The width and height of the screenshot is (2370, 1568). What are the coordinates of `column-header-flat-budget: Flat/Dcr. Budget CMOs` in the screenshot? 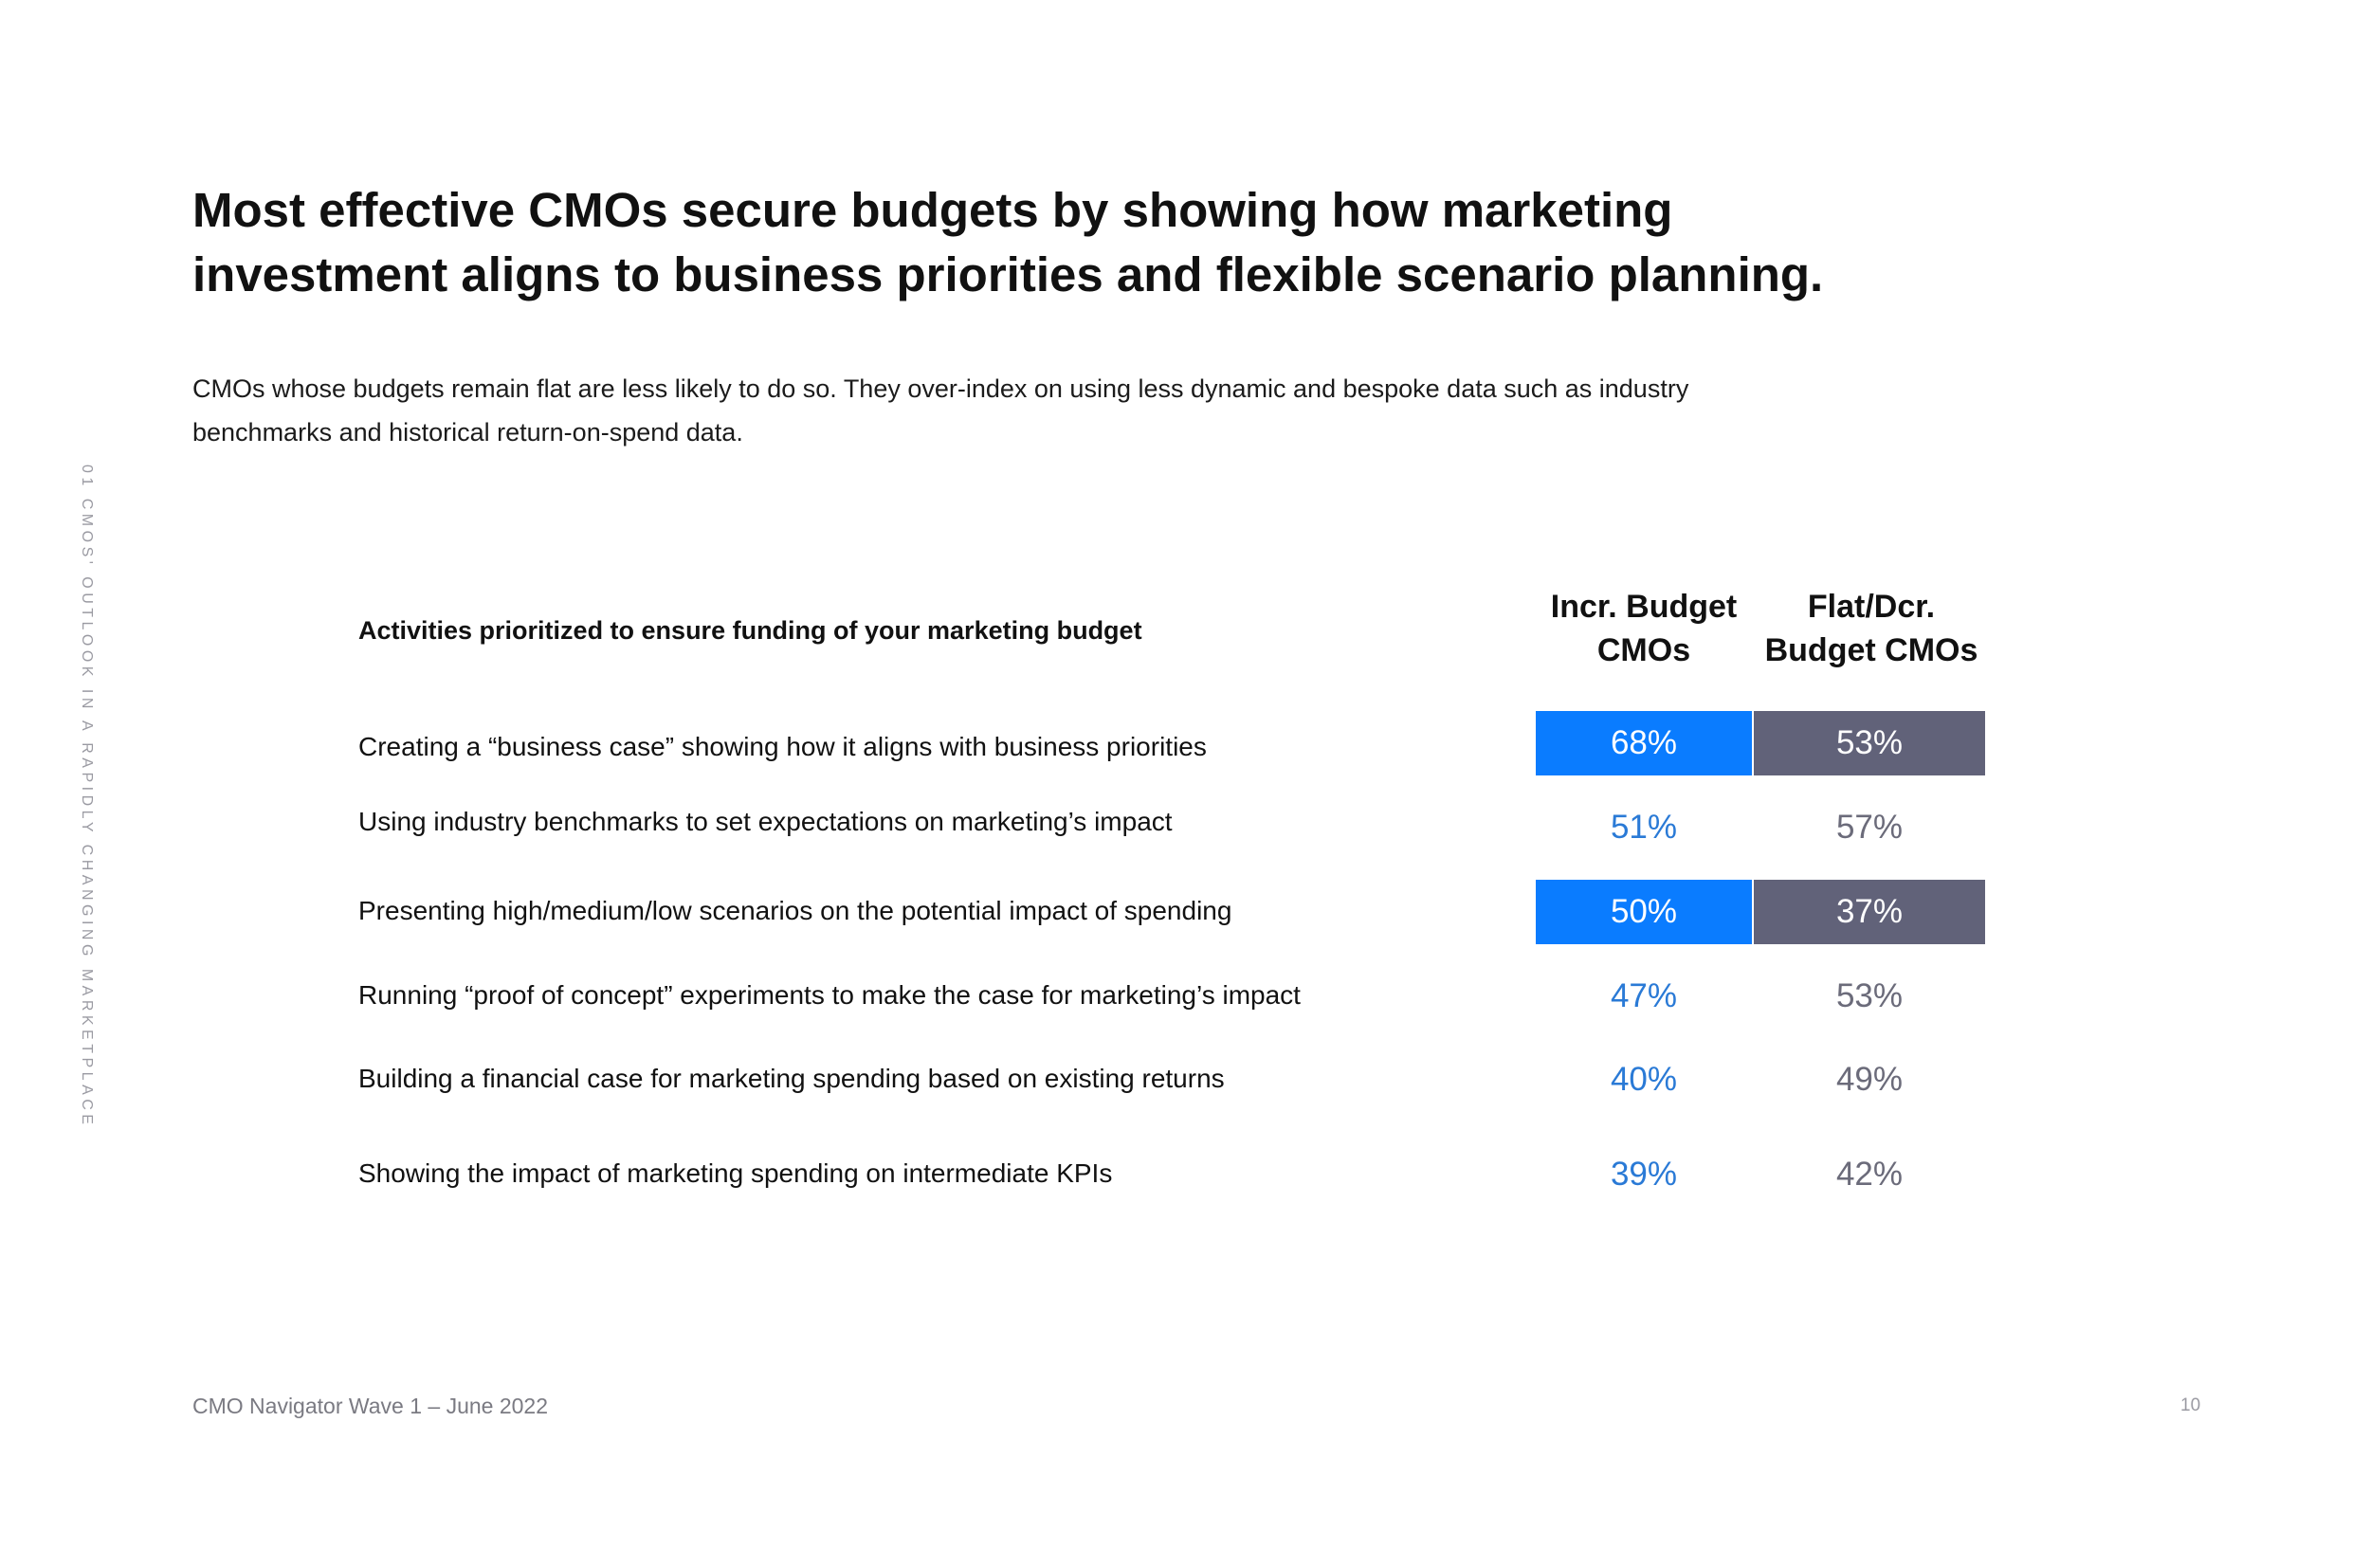 It's located at (1871, 628).